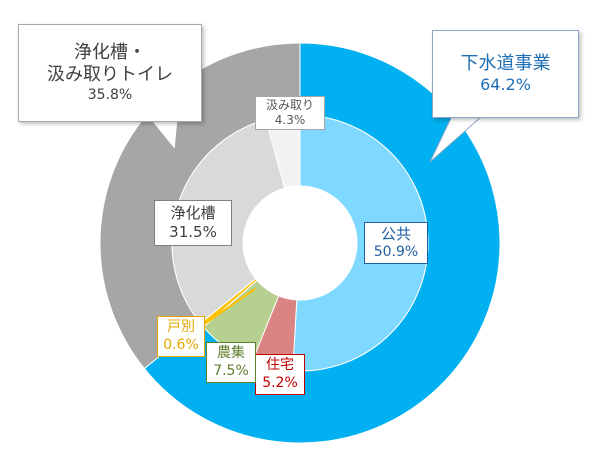  What do you see at coordinates (396, 251) in the screenshot?
I see `label-public-pct: 50.9%` at bounding box center [396, 251].